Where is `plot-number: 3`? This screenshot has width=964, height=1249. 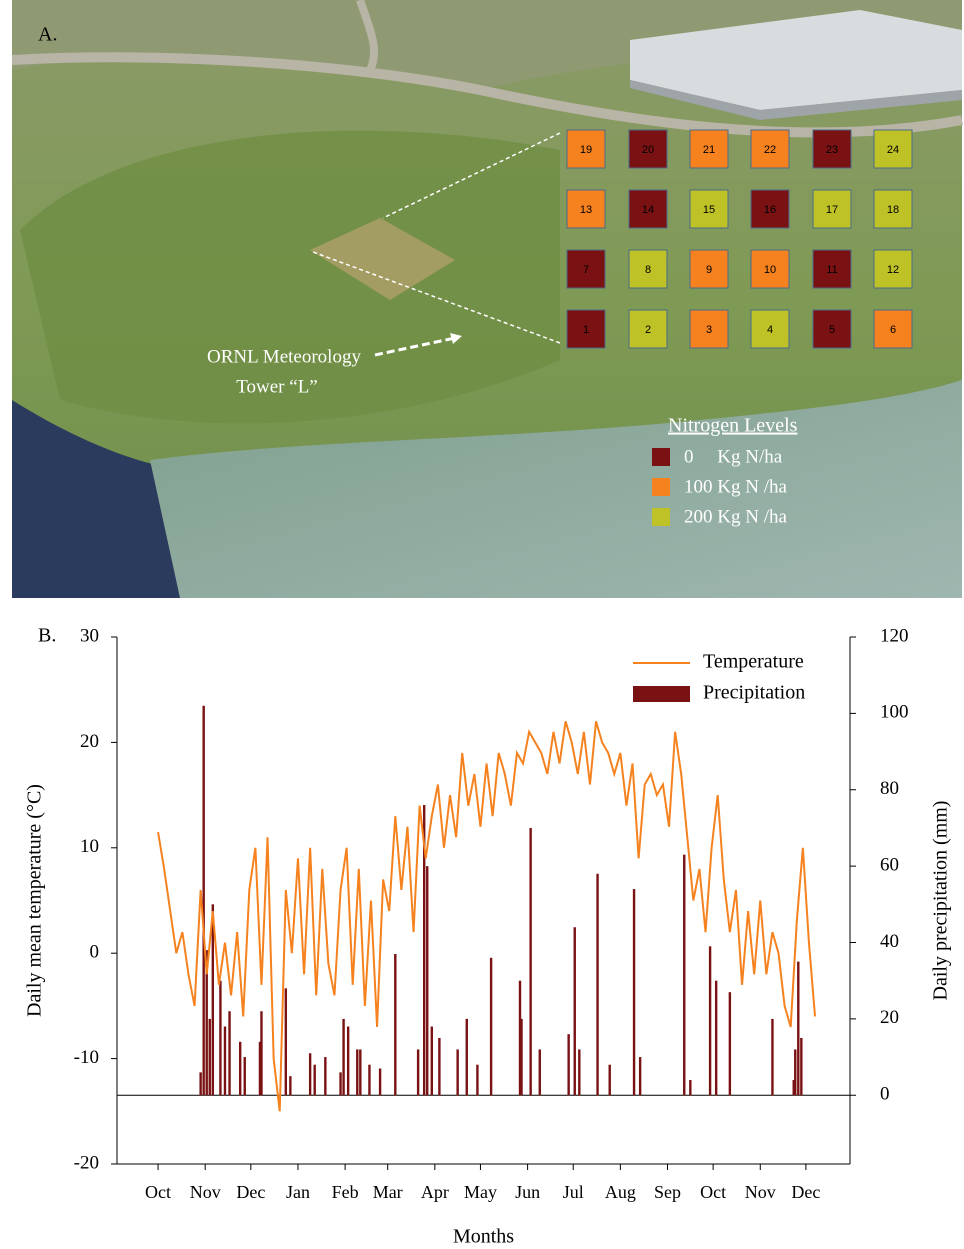 plot-number: 3 is located at coordinates (709, 330).